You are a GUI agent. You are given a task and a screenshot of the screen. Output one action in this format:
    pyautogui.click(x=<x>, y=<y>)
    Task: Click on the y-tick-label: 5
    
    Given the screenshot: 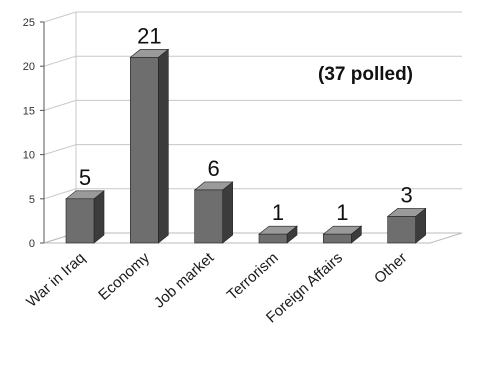 What is the action you would take?
    pyautogui.click(x=32, y=200)
    